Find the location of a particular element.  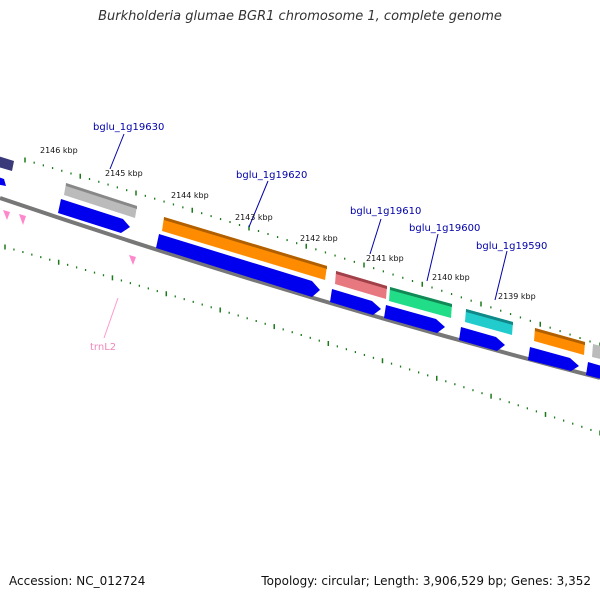

gene-block-bglu-1g19600 is located at coordinates (420, 302).